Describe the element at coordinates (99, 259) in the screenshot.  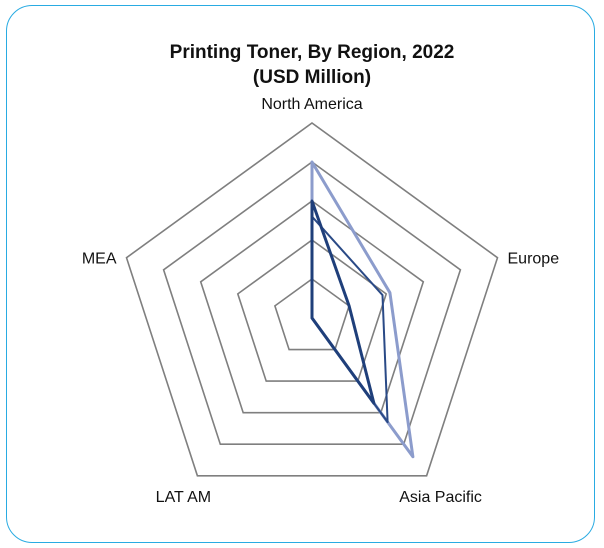
I see `category-label-mea: MEA` at that location.